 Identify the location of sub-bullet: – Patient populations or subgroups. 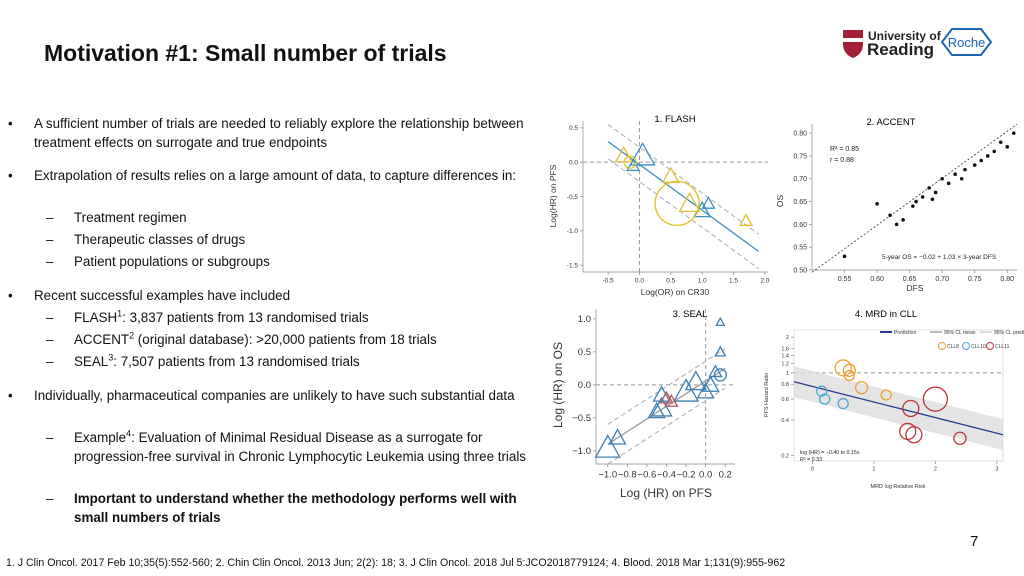
(291, 261).